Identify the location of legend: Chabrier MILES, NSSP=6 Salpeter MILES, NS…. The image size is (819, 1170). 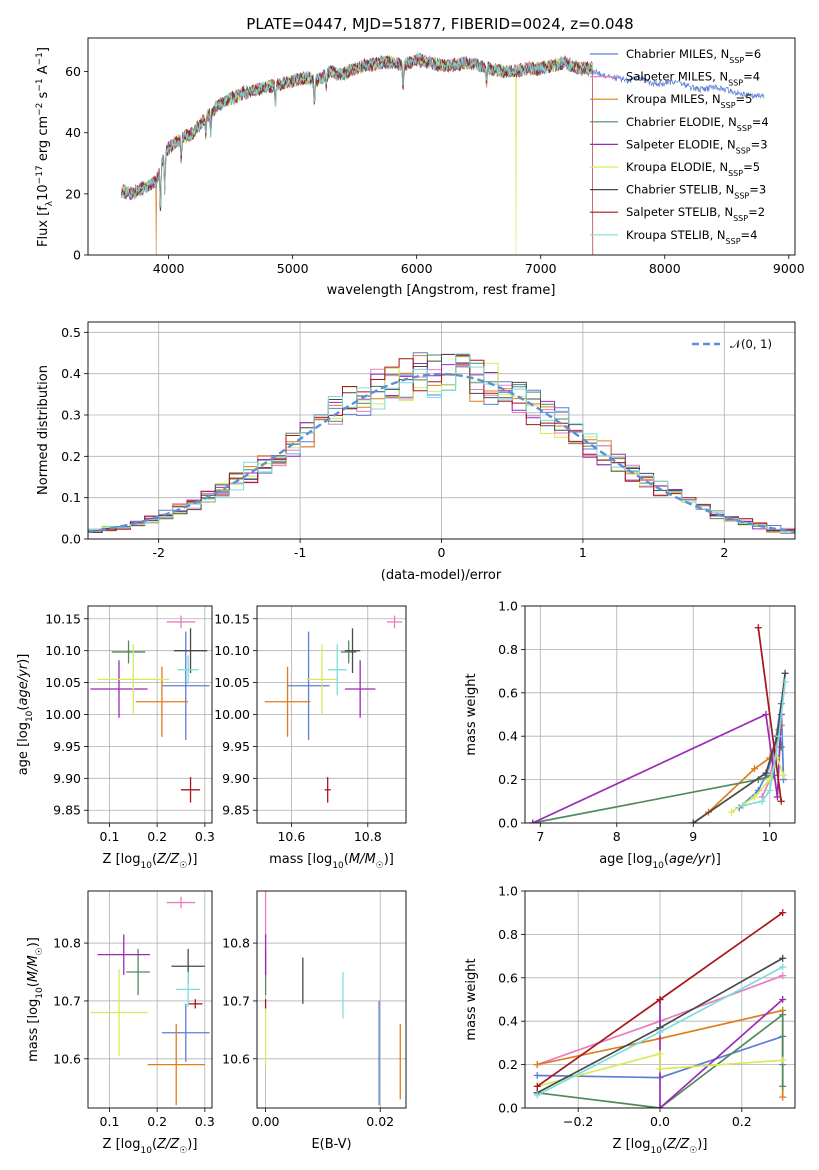
(679, 146).